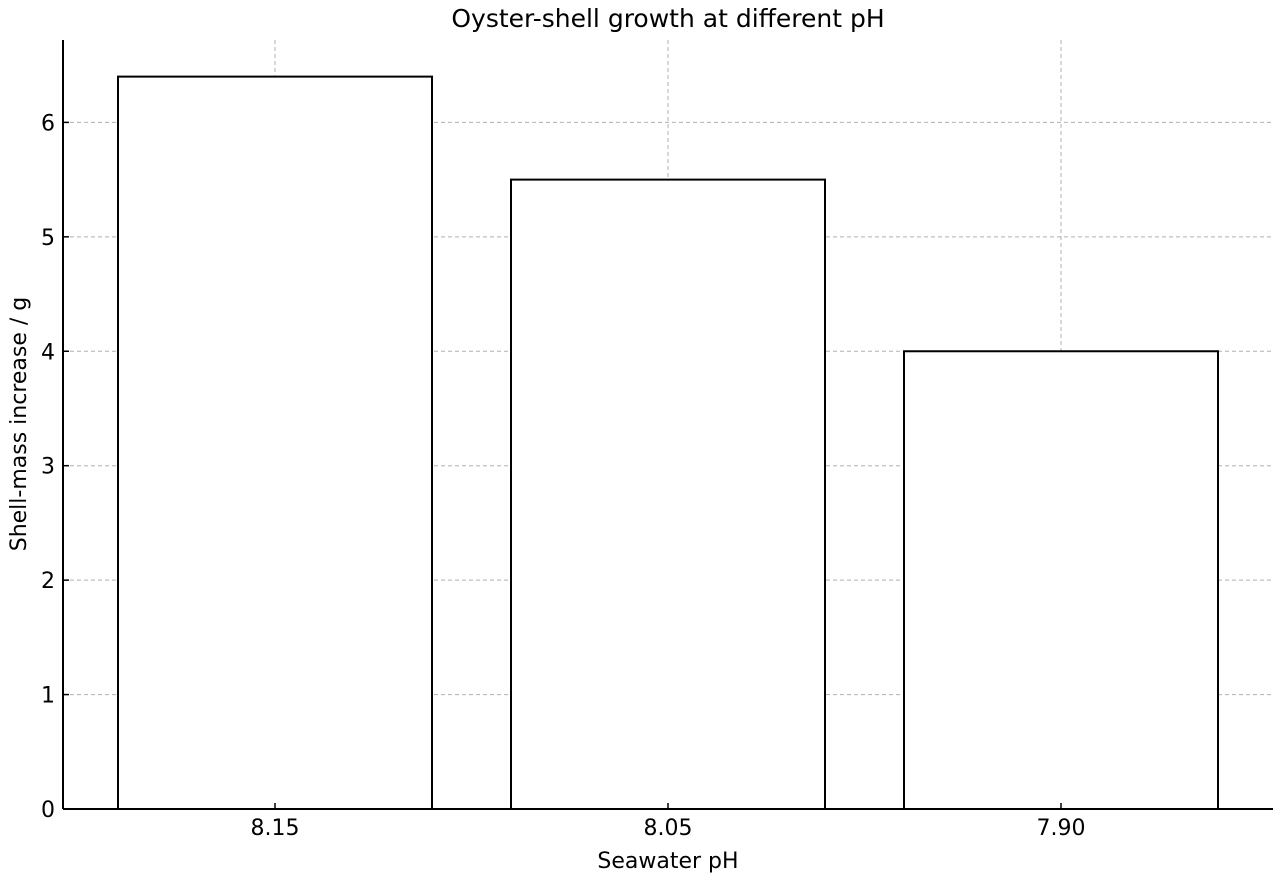 This screenshot has width=1280, height=880. What do you see at coordinates (667, 18) in the screenshot?
I see `chart-title: Oyster-shell growth at different pH` at bounding box center [667, 18].